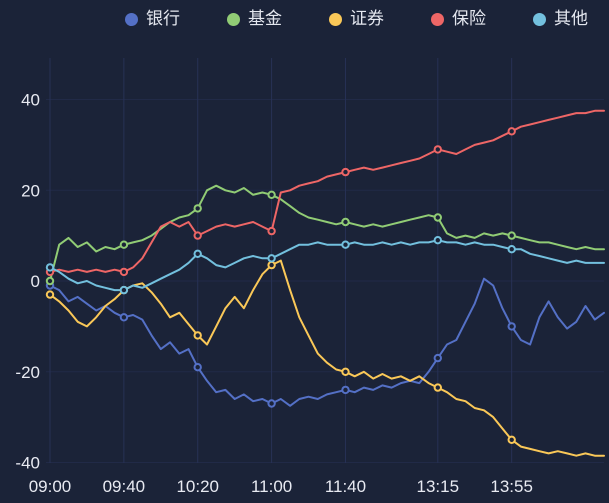 Image resolution: width=609 pixels, height=503 pixels. What do you see at coordinates (30, 100) in the screenshot?
I see `y-axis-label: 40` at bounding box center [30, 100].